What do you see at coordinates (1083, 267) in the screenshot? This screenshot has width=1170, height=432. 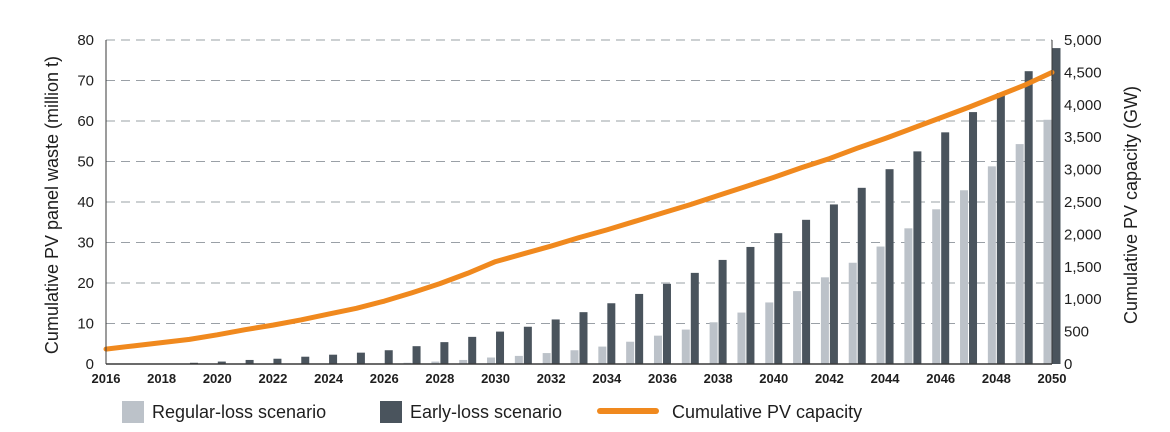 I see `right-tick-label: 1,500` at bounding box center [1083, 267].